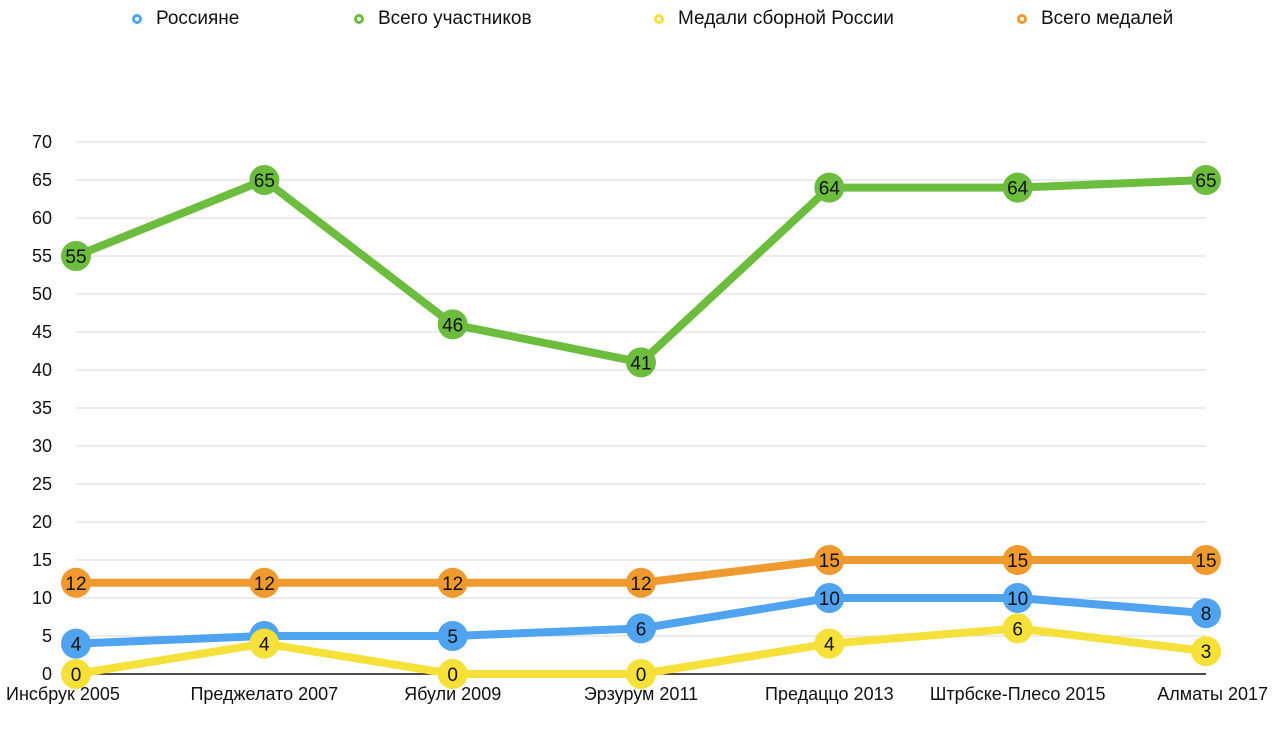 The width and height of the screenshot is (1280, 752). I want to click on legend-item: Всего медалей, so click(1095, 19).